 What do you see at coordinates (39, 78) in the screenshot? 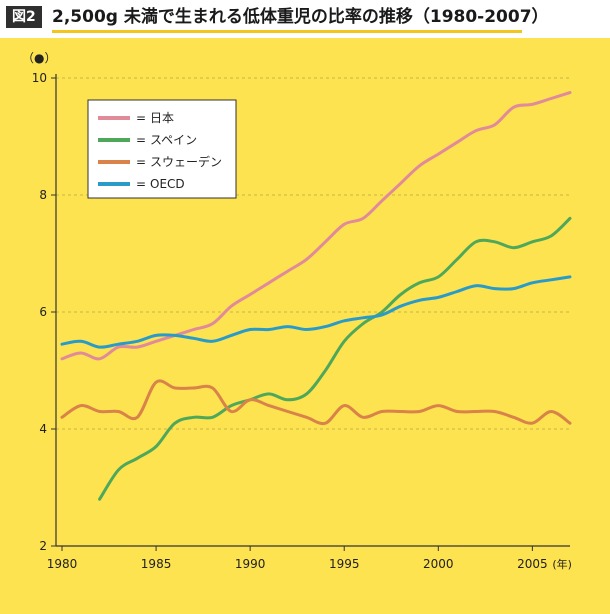
I see `y-tick-label: 10` at bounding box center [39, 78].